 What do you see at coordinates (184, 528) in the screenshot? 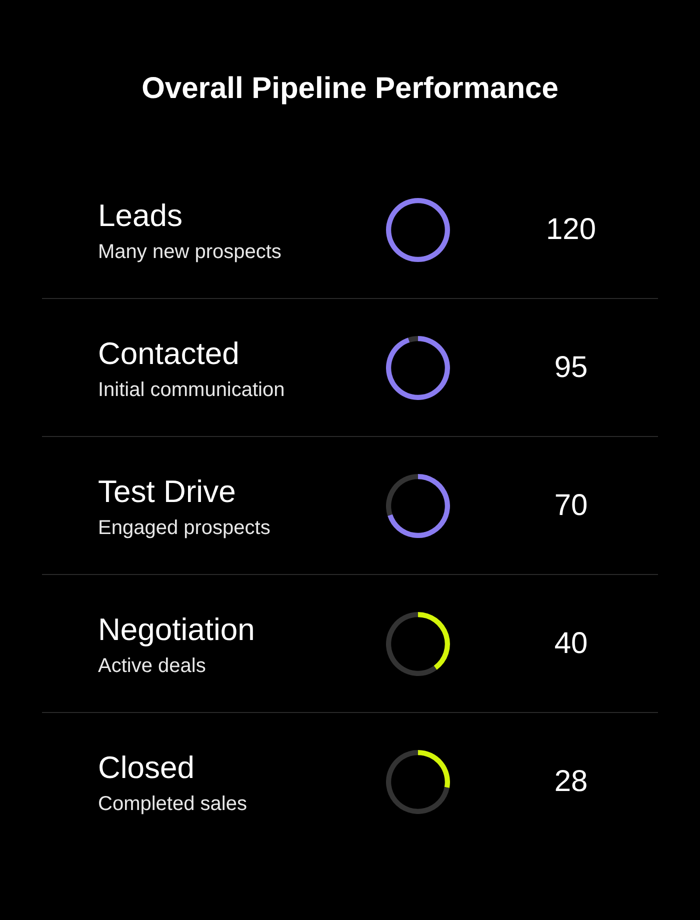
I see `text: Engaged prospects` at bounding box center [184, 528].